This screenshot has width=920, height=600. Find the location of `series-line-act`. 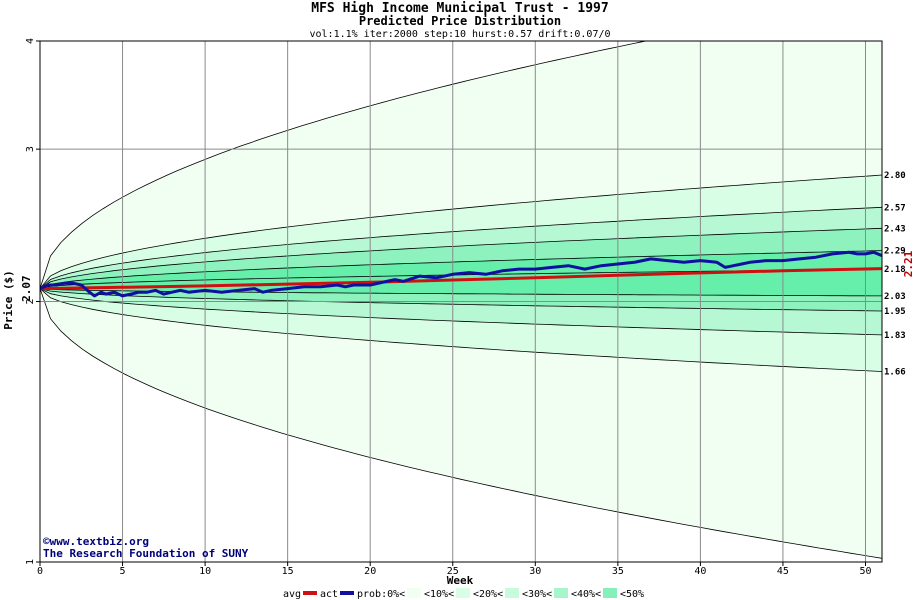

series-line-act is located at coordinates (461, 274).